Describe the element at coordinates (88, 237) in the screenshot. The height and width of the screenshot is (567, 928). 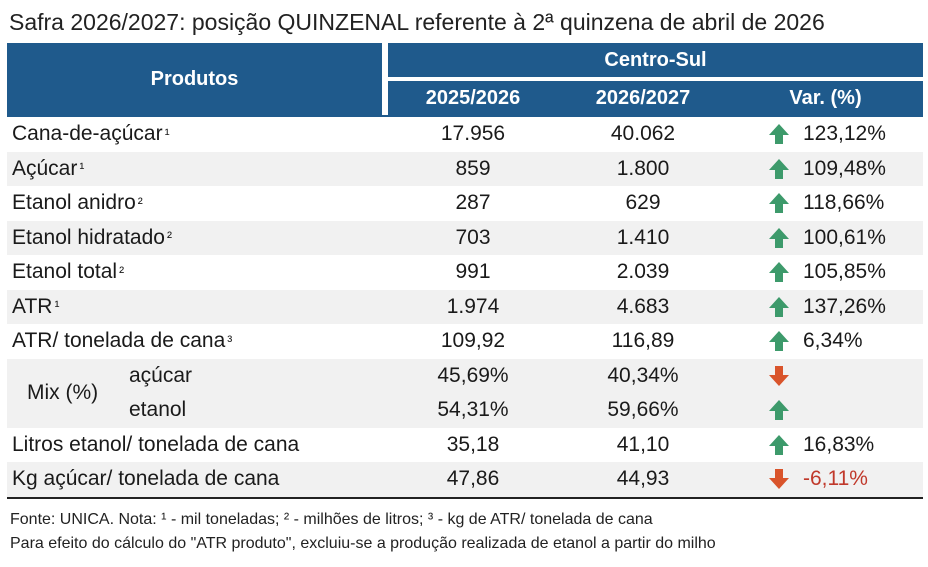
I see `row-label-text: Etanol hidratado` at that location.